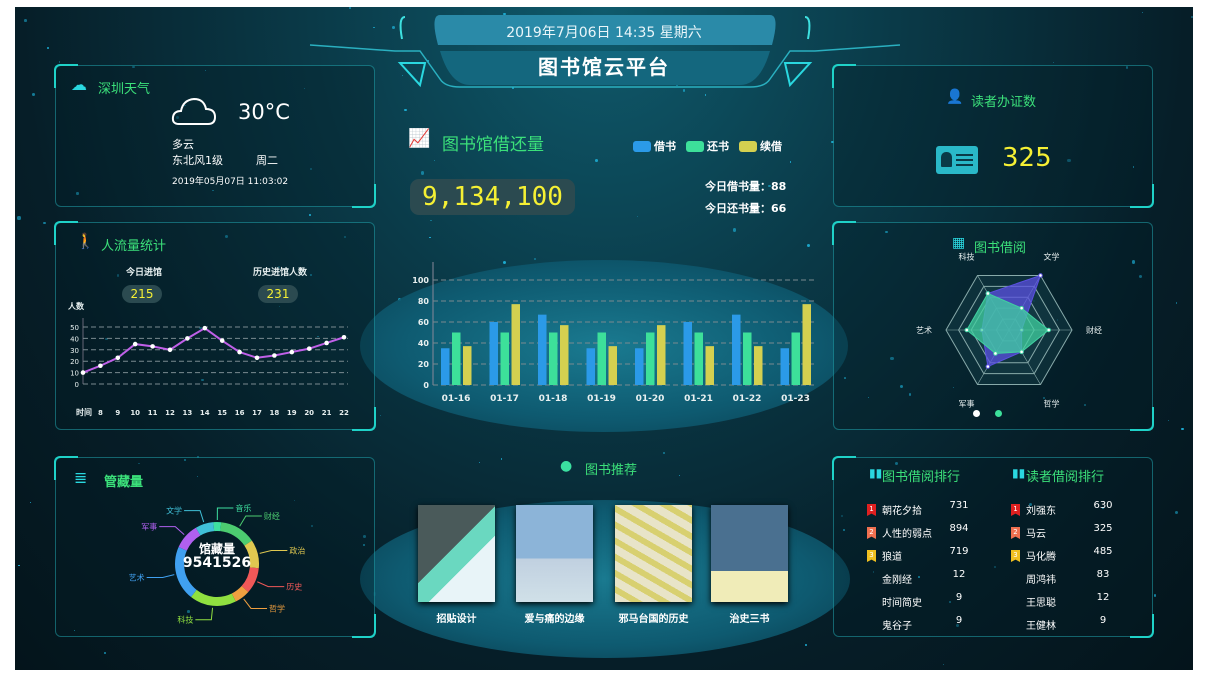 This screenshot has height=693, width=1208. What do you see at coordinates (264, 112) in the screenshot?
I see `temperature: 30°C` at bounding box center [264, 112].